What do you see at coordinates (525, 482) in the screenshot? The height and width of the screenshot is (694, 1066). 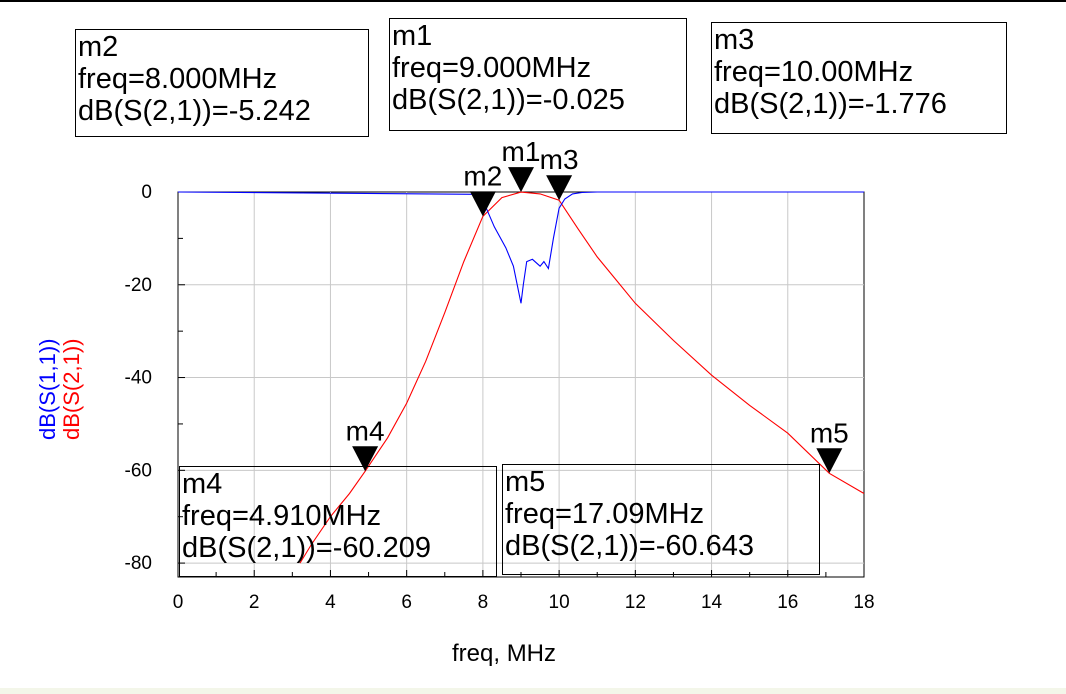 I see `readout-id: m5` at bounding box center [525, 482].